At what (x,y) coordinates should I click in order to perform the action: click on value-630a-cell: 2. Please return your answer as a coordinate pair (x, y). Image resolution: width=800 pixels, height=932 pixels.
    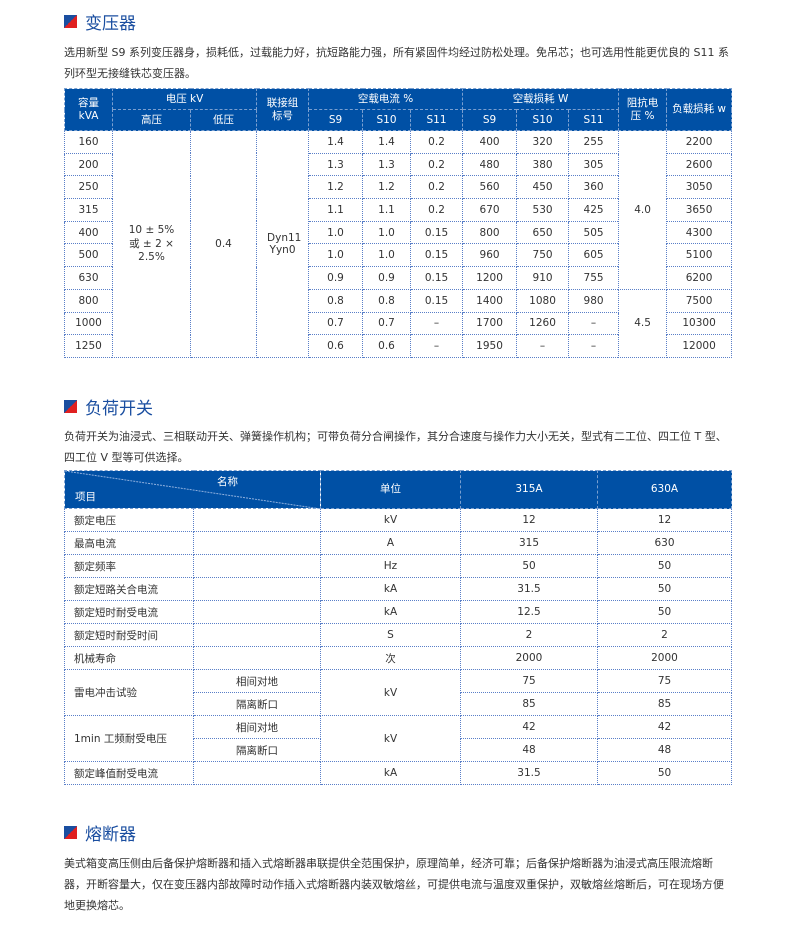
    Looking at the image, I should click on (664, 635).